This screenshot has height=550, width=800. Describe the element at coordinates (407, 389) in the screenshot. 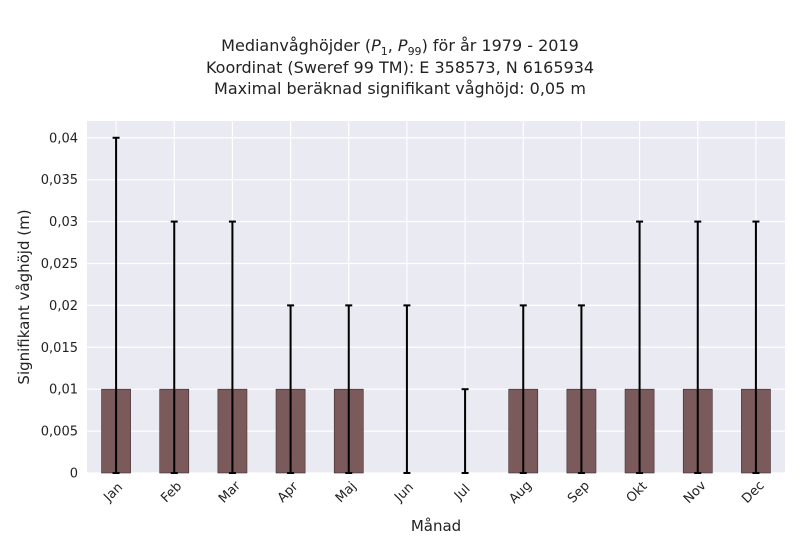

I see `error-bar-jun` at that location.